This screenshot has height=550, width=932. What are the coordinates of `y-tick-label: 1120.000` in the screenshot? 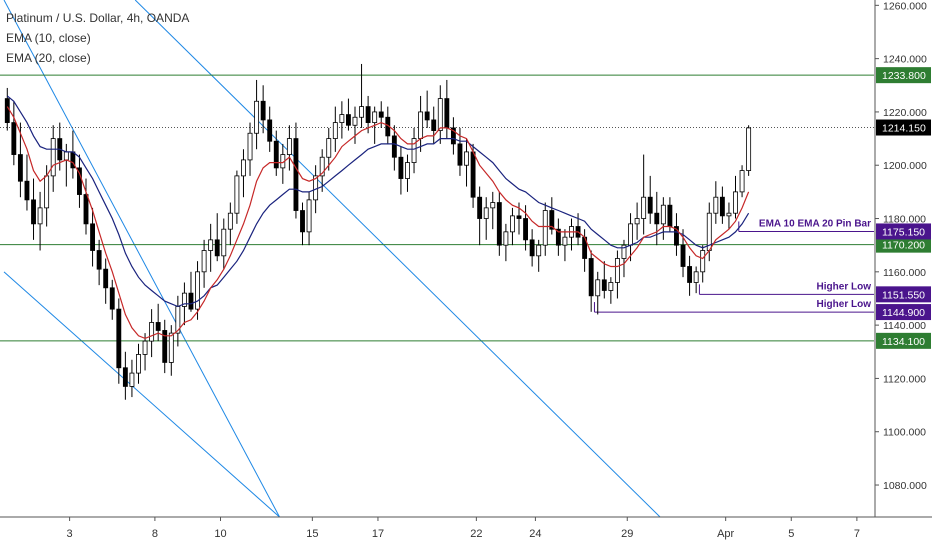 It's located at (904, 379).